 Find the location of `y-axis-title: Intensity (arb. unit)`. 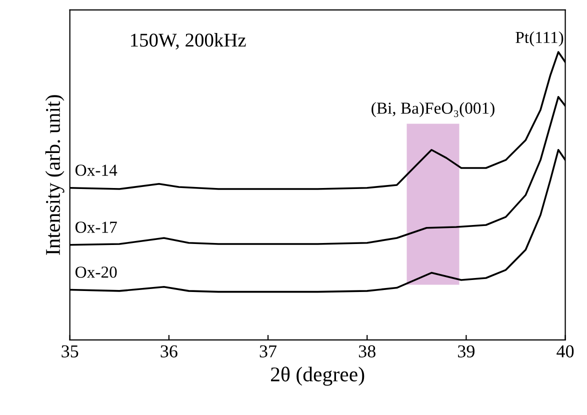

y-axis-title: Intensity (arb. unit) is located at coordinates (54, 175).